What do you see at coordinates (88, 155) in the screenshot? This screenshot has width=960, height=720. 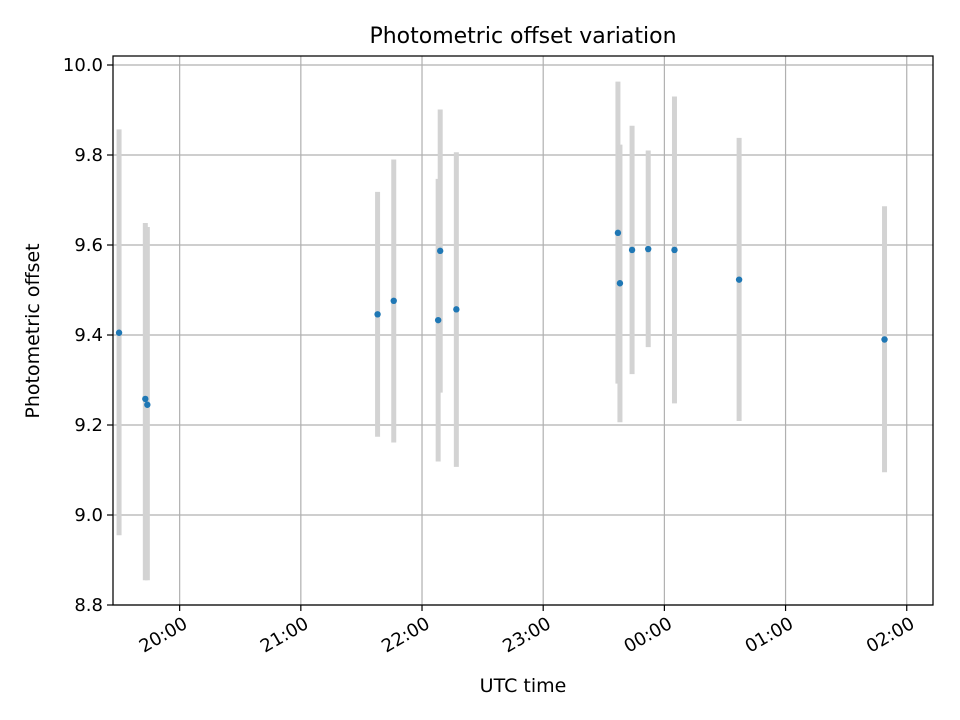 I see `y-tick-label: 9.8` at bounding box center [88, 155].